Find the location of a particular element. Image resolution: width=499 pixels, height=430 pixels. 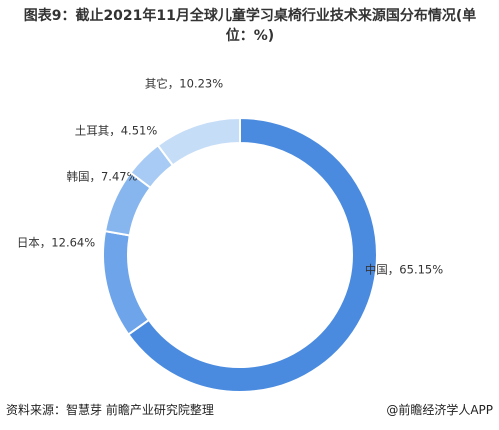

data-label: 日本，12.64% is located at coordinates (56, 243).